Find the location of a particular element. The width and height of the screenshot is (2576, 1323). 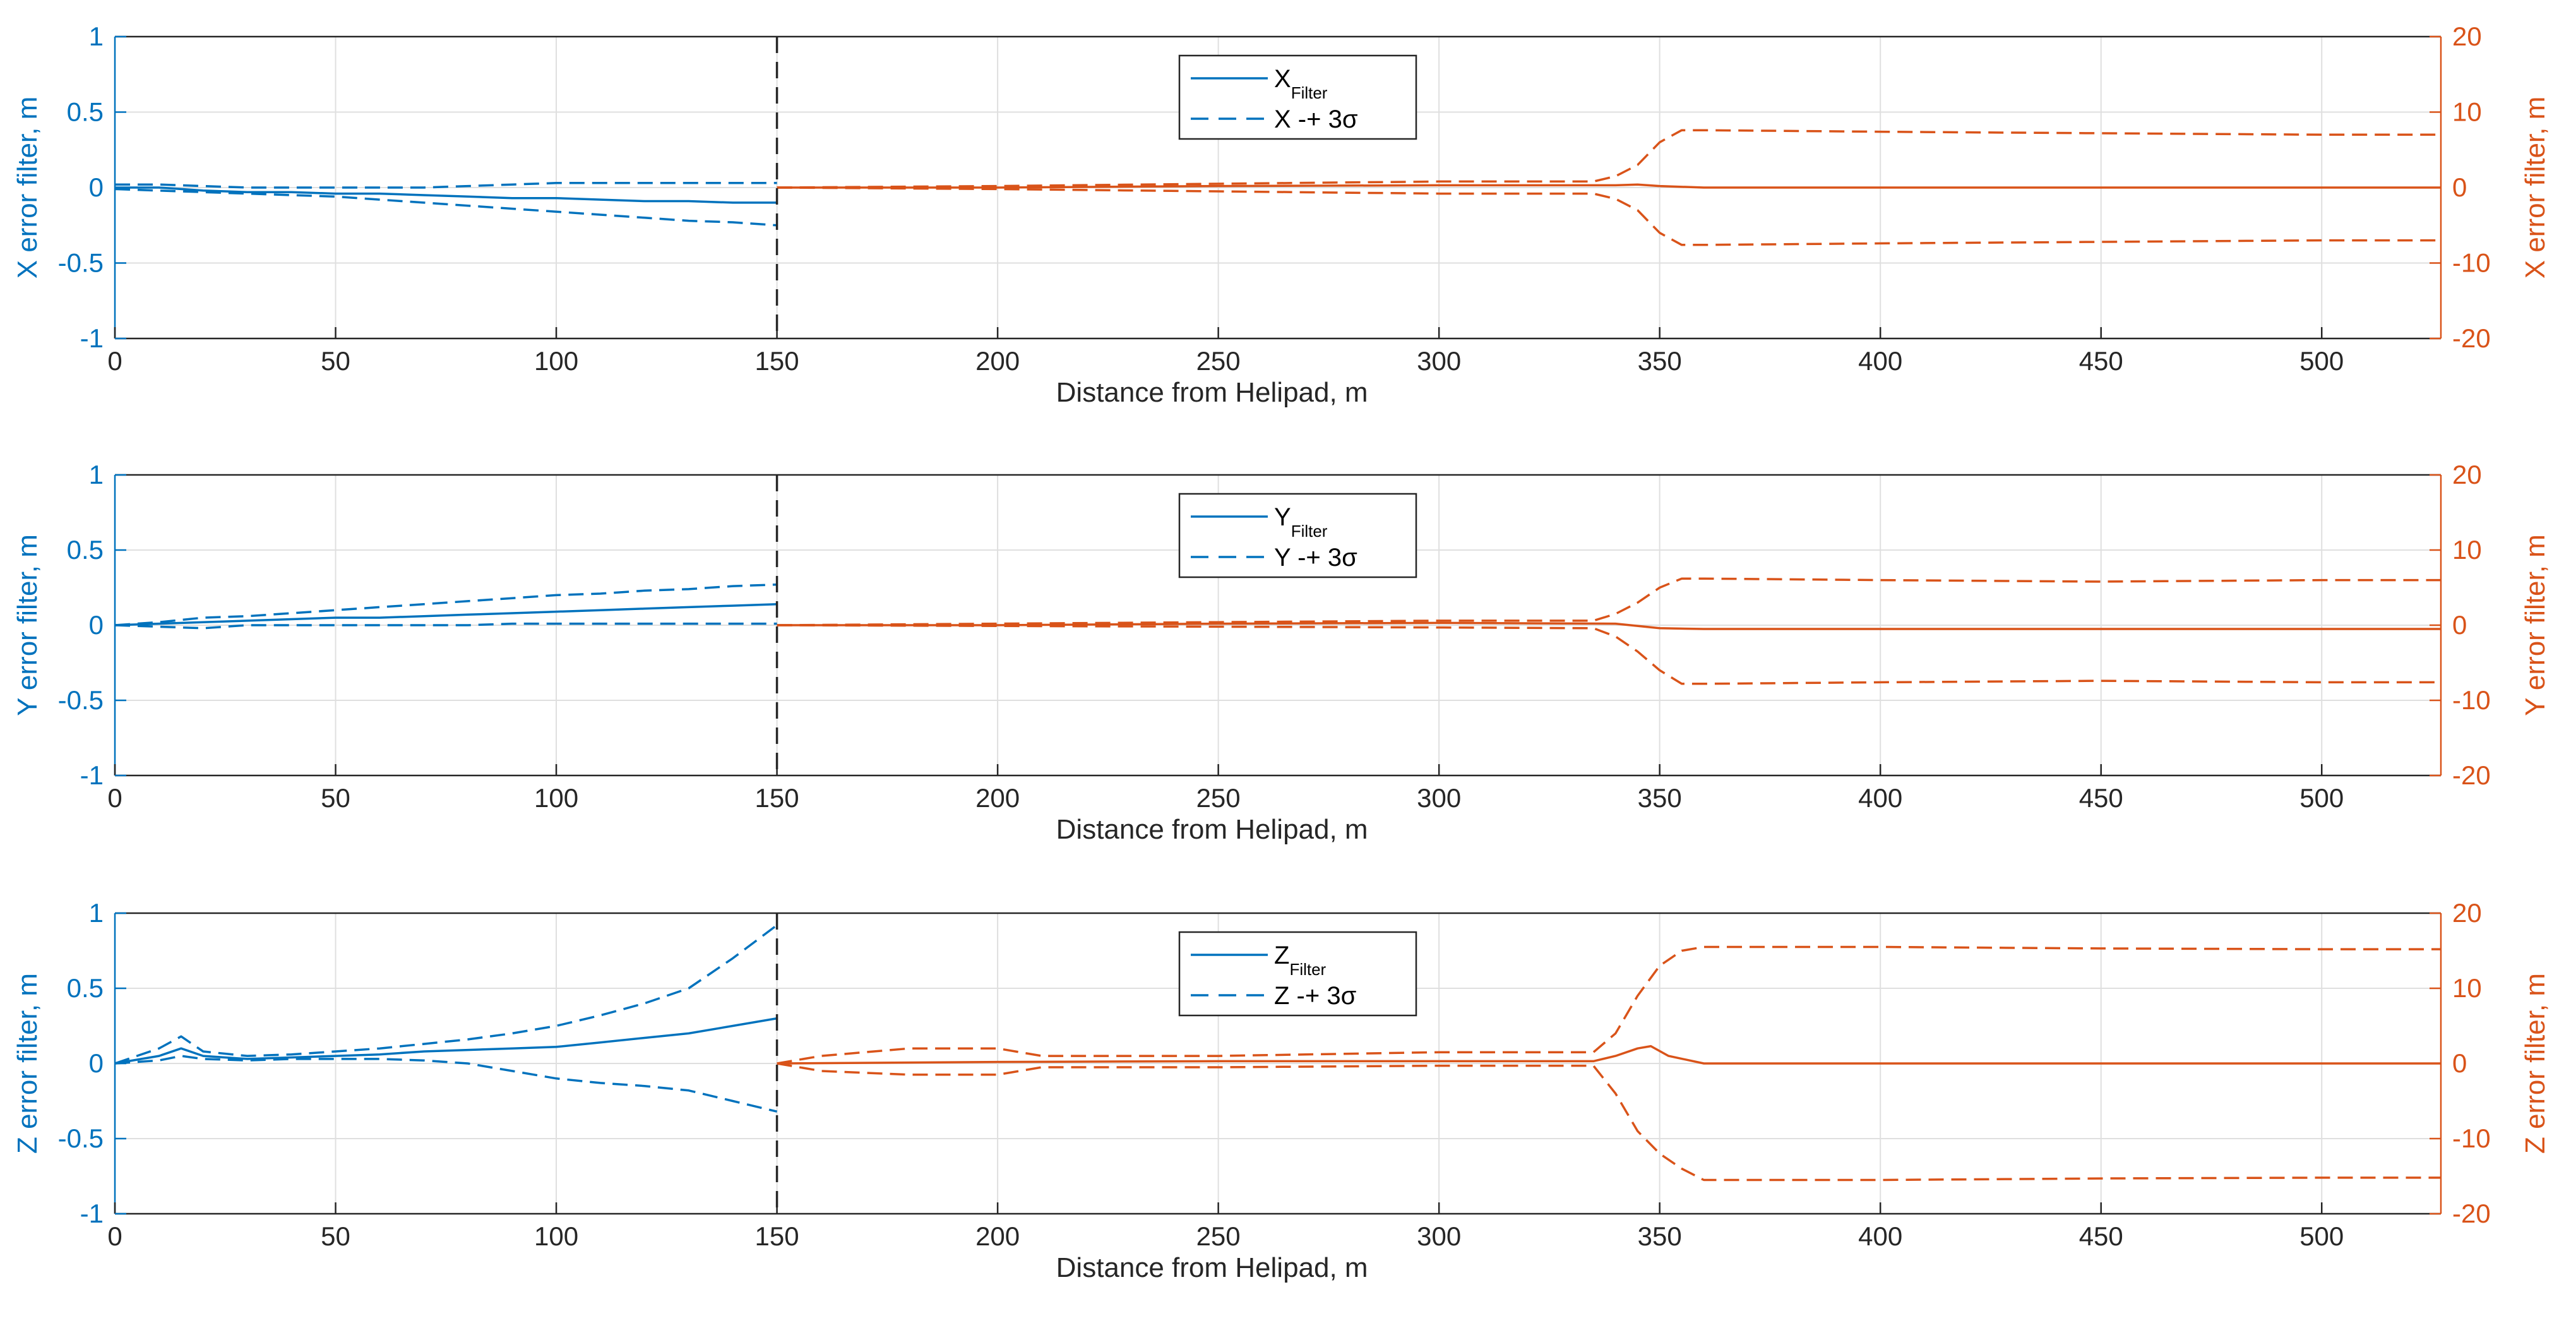

legend-label-main: Y is located at coordinates (1282, 517).